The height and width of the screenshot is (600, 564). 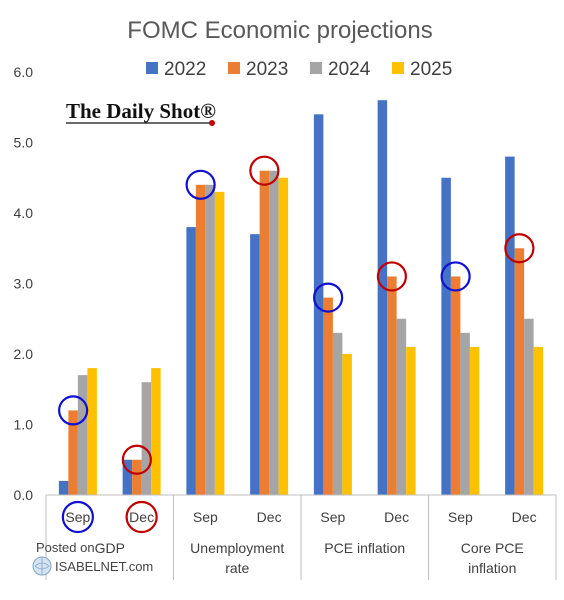 I want to click on y-tick-label: 4.0, so click(x=24, y=213).